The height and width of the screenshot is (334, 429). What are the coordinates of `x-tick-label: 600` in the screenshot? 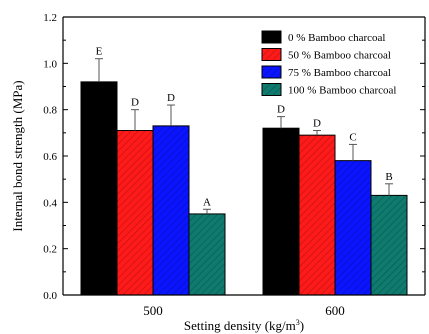 It's located at (335, 310).